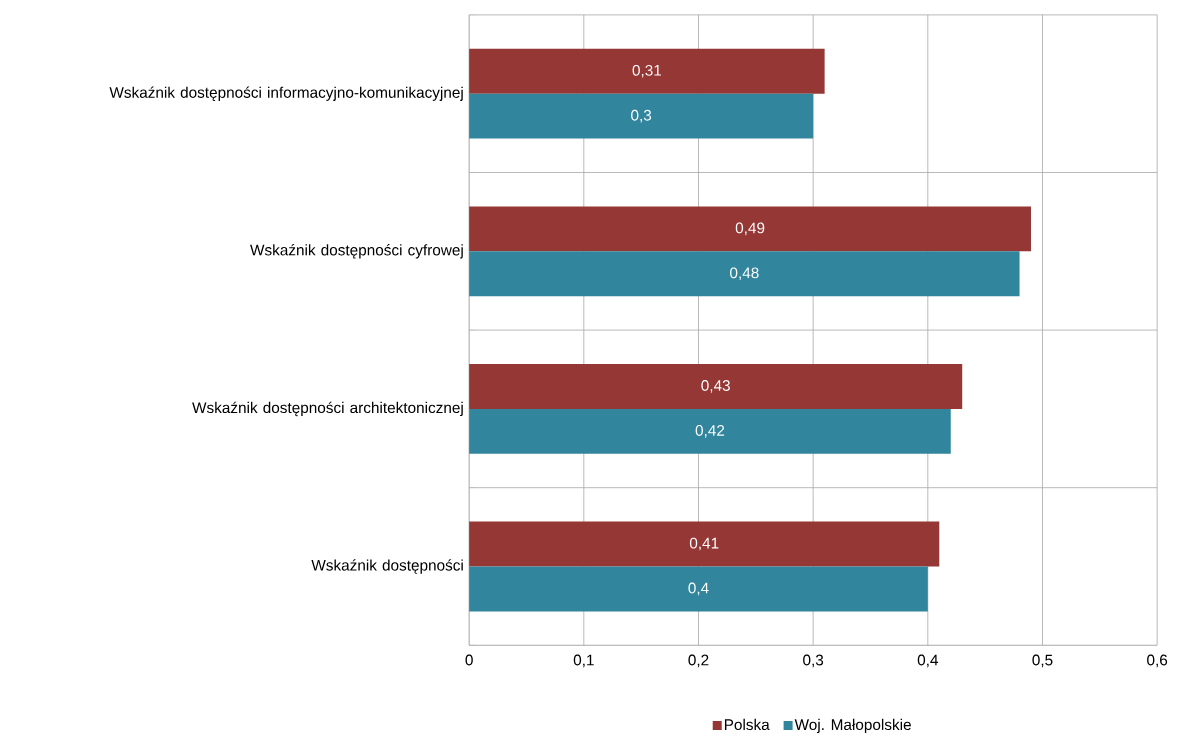  I want to click on legend-label: Woj. Małopolskie, so click(852, 726).